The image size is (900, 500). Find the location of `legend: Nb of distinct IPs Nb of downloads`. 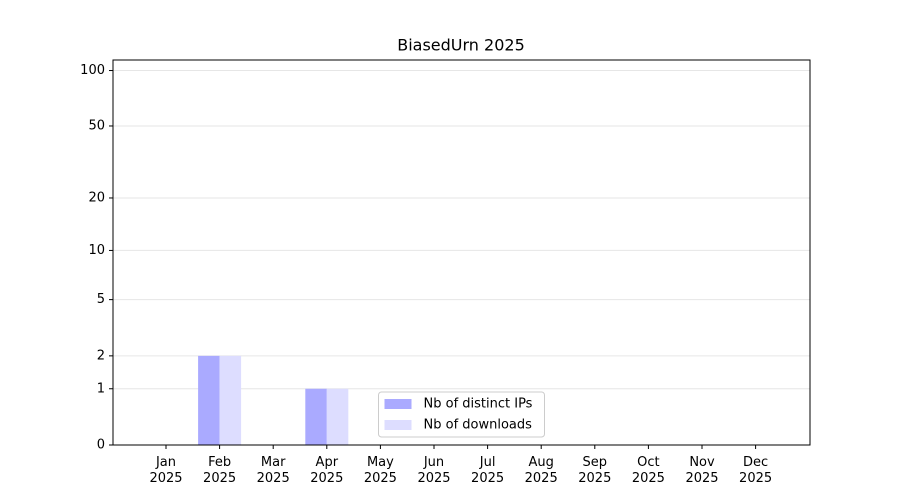

legend: Nb of distinct IPs Nb of downloads is located at coordinates (461, 414).